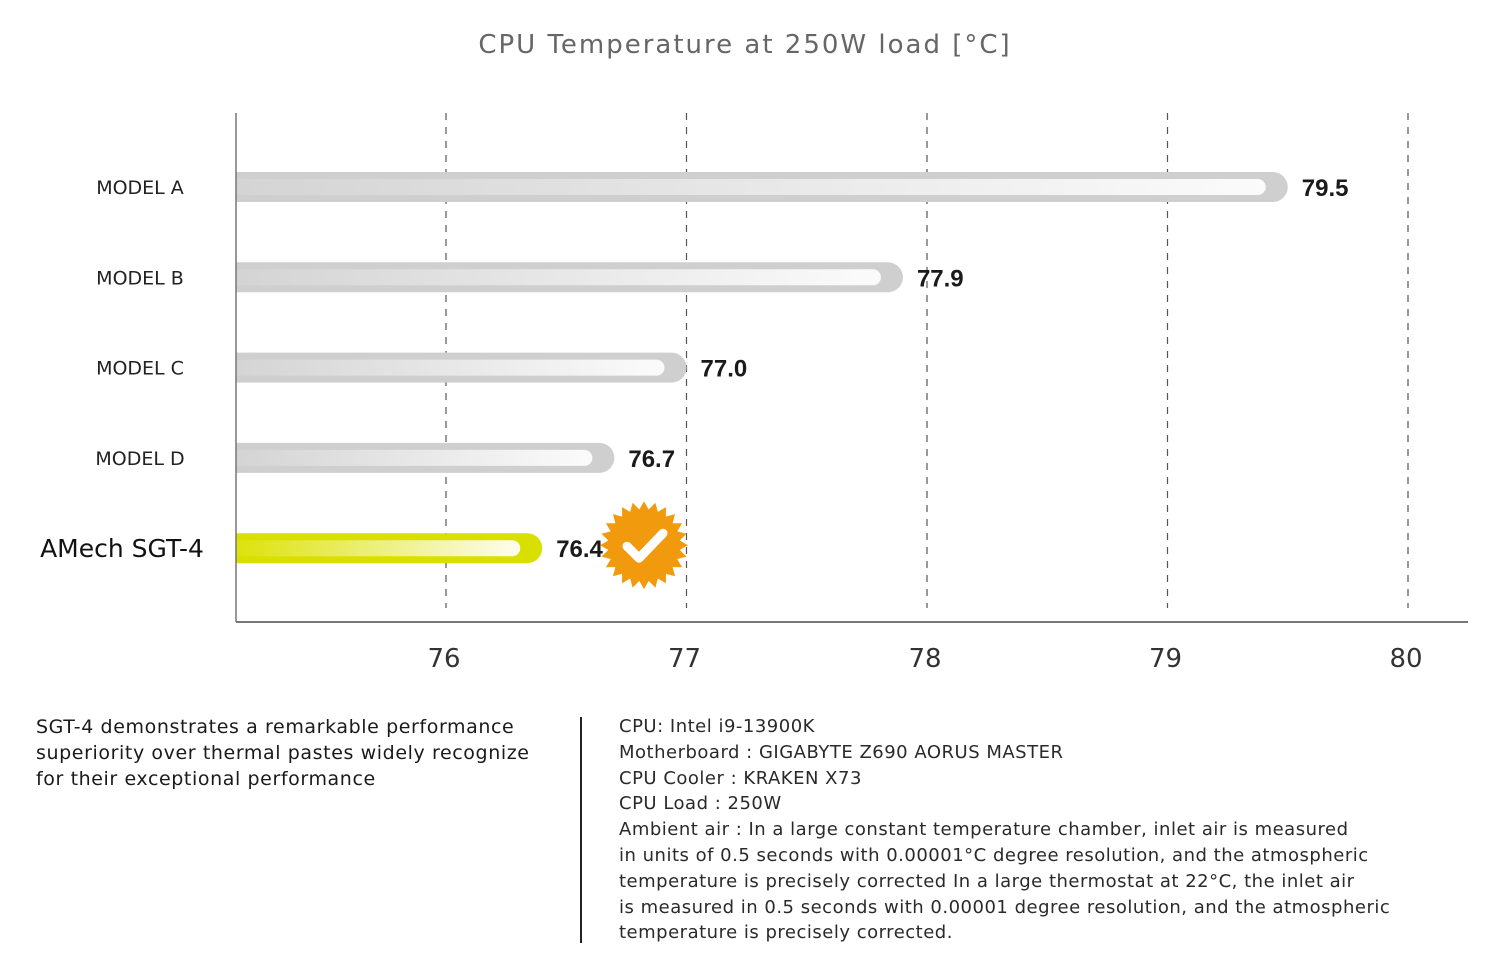 Image resolution: width=1500 pixels, height=979 pixels. Describe the element at coordinates (581, 830) in the screenshot. I see `section-divider` at that location.